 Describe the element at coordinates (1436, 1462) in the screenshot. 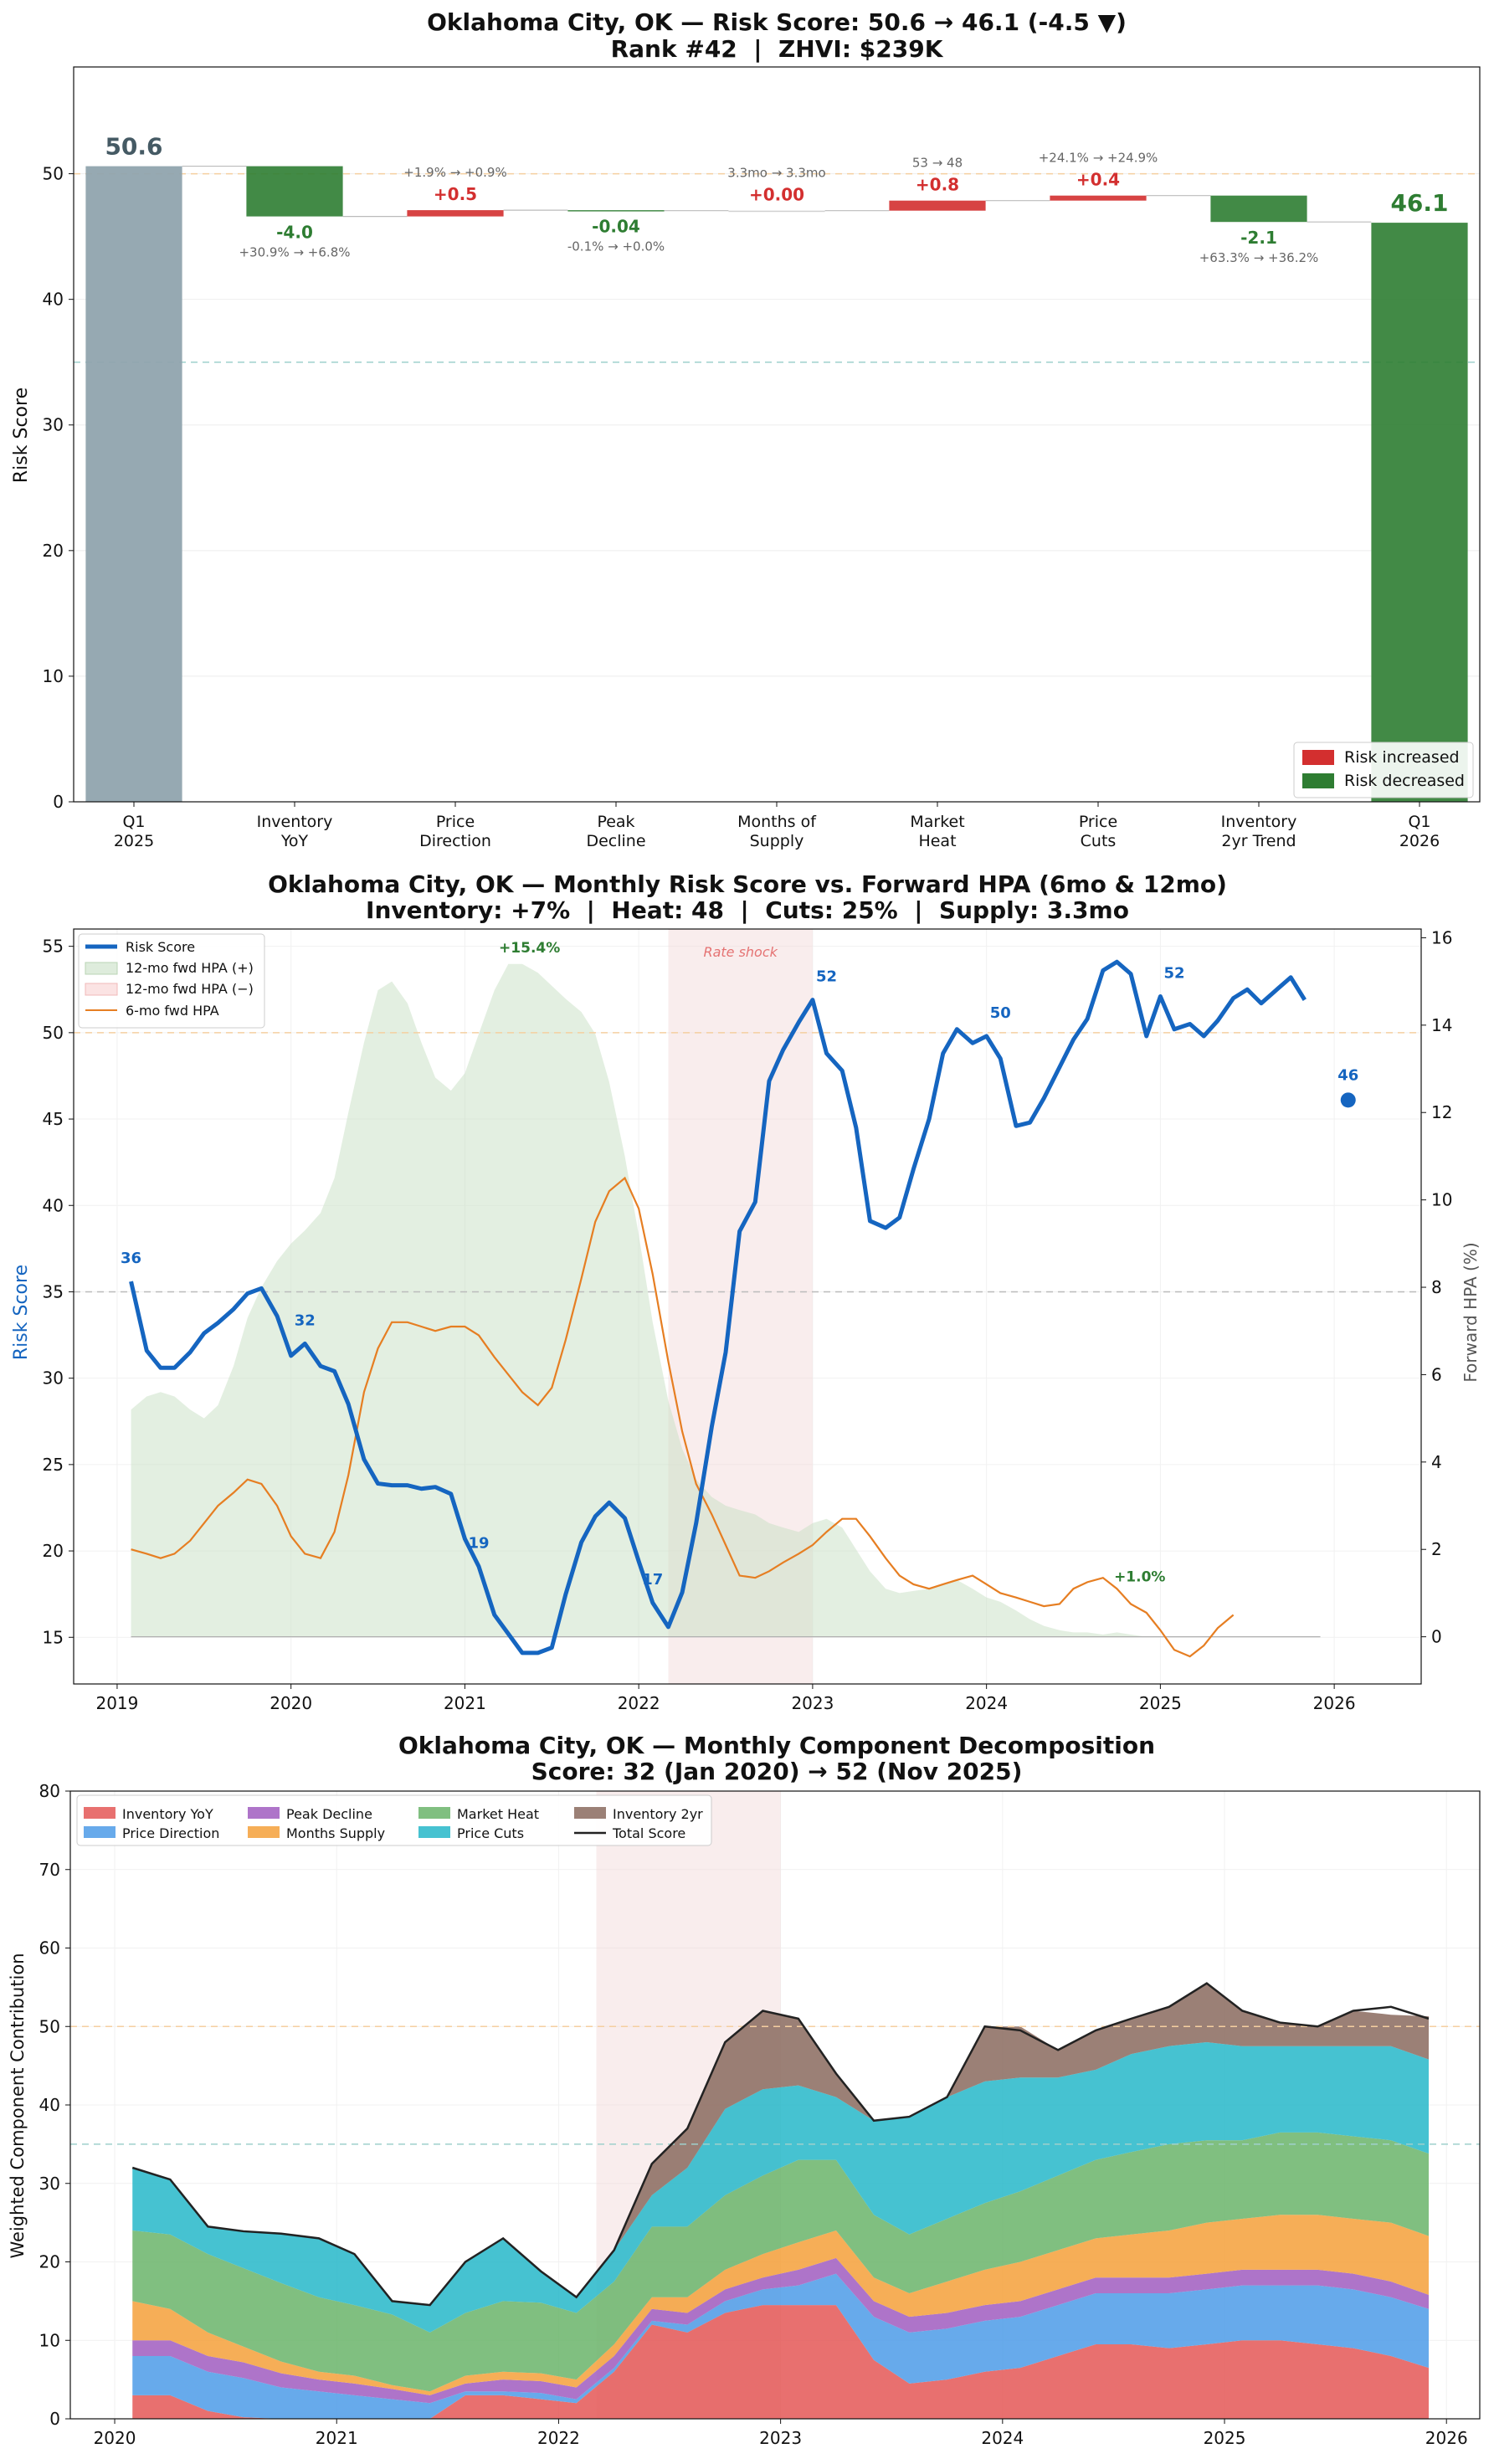

I see `y2-tick-label: 4` at that location.